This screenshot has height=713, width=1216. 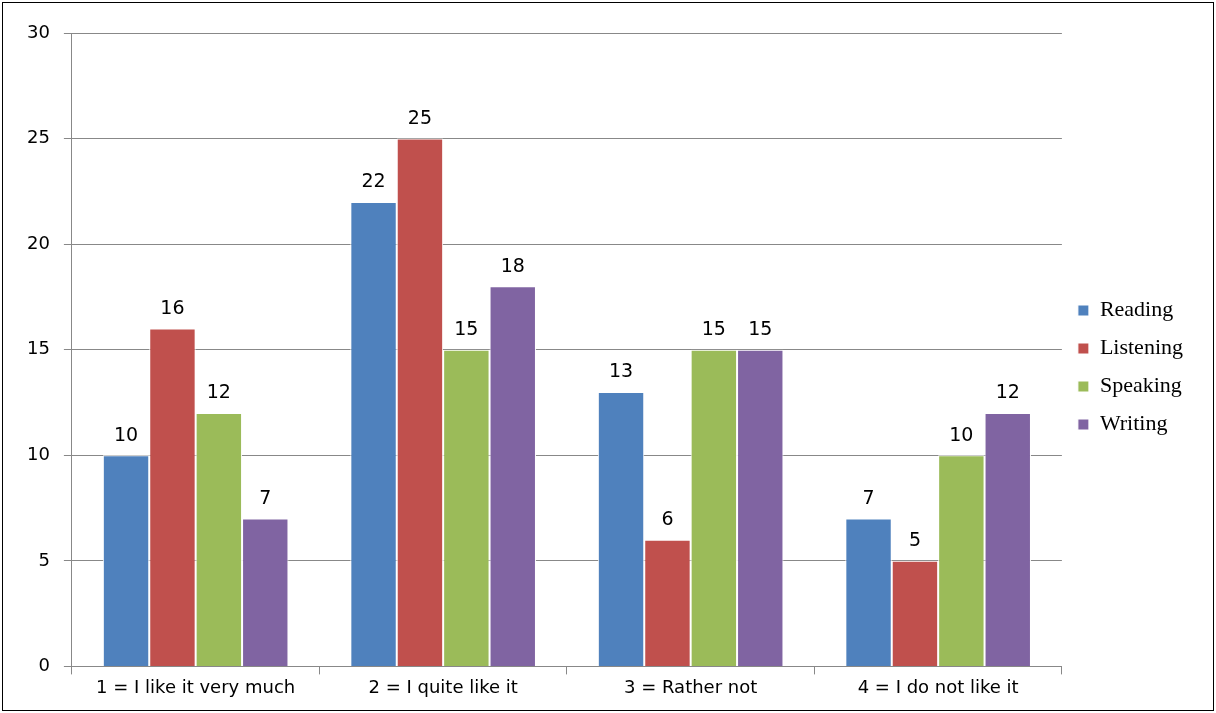 What do you see at coordinates (38, 137) in the screenshot?
I see `y-tick-label: 25` at bounding box center [38, 137].